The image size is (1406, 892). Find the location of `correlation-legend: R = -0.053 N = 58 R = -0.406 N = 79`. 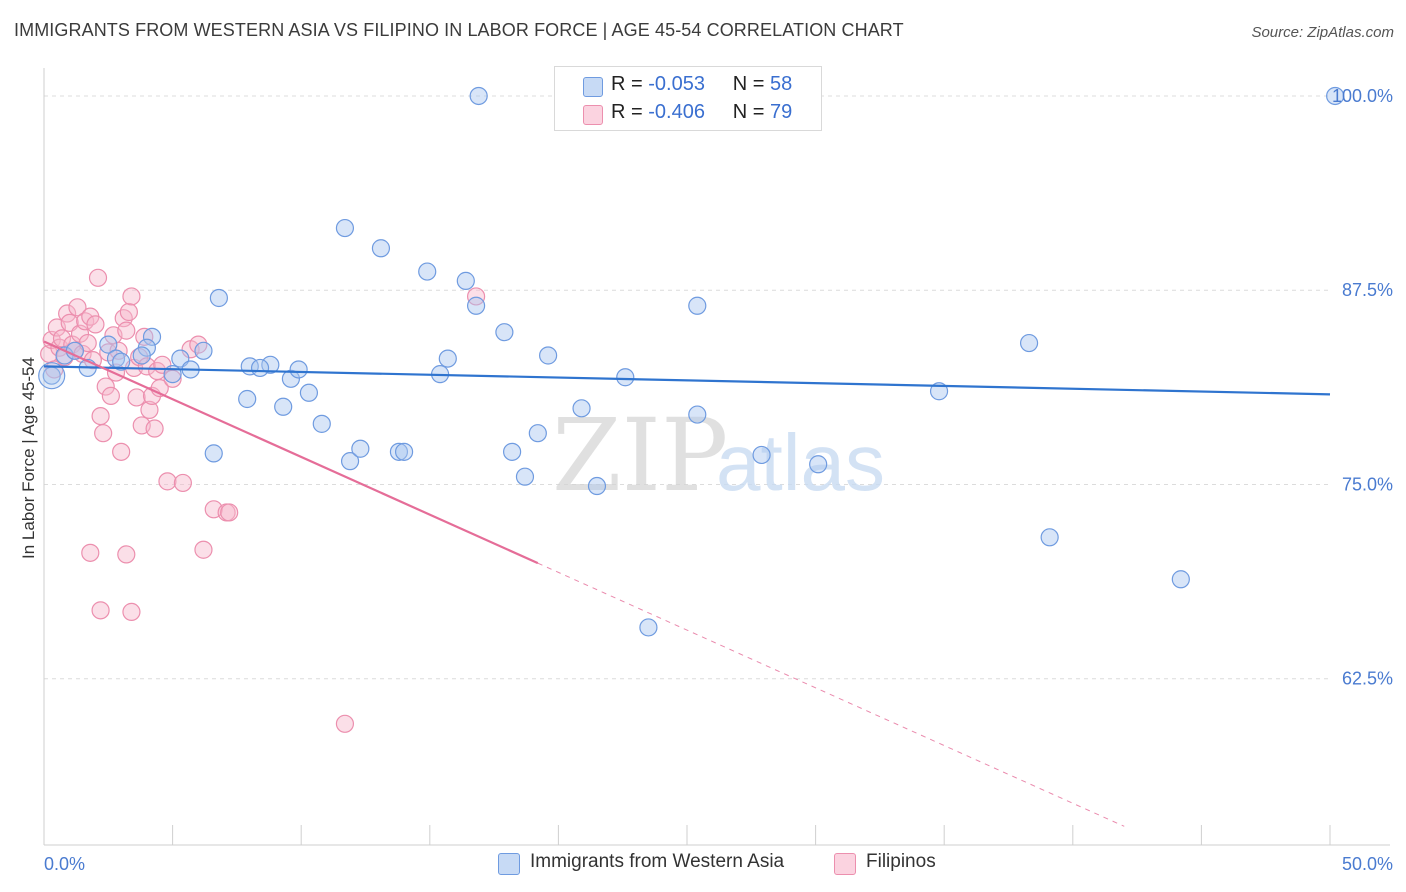

correlation-legend: R = -0.053 N = 58 R = -0.406 N = 79 is located at coordinates (688, 98).